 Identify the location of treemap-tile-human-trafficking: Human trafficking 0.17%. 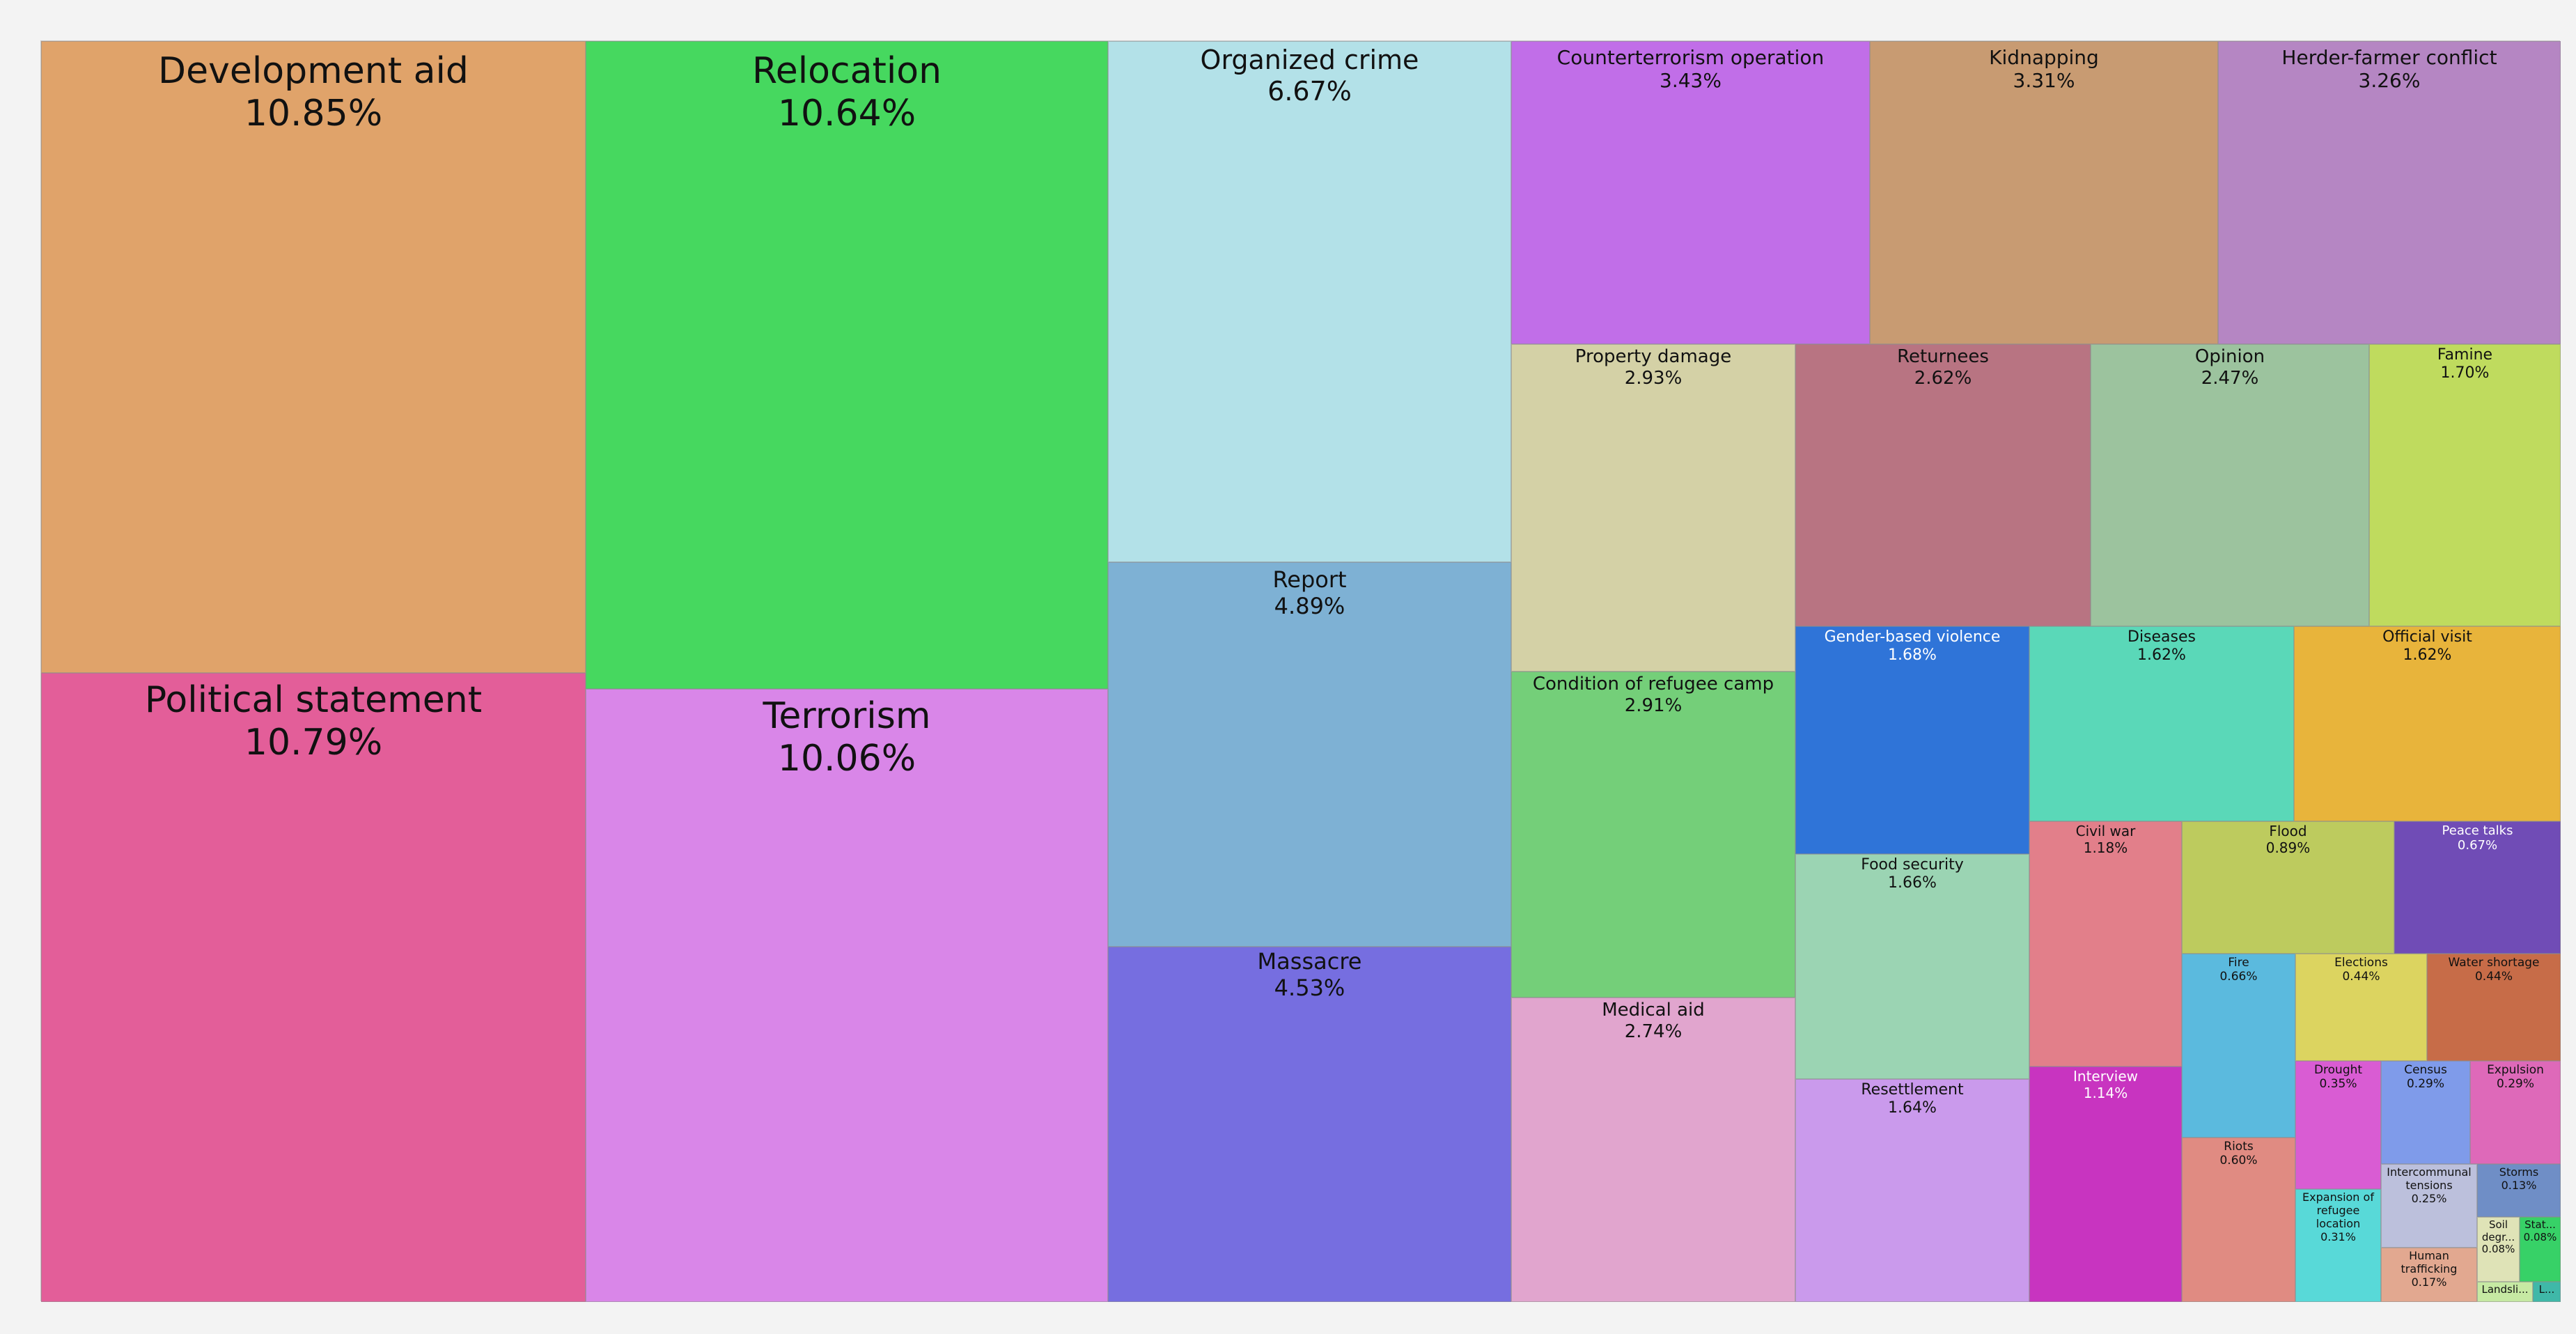
(2429, 1275).